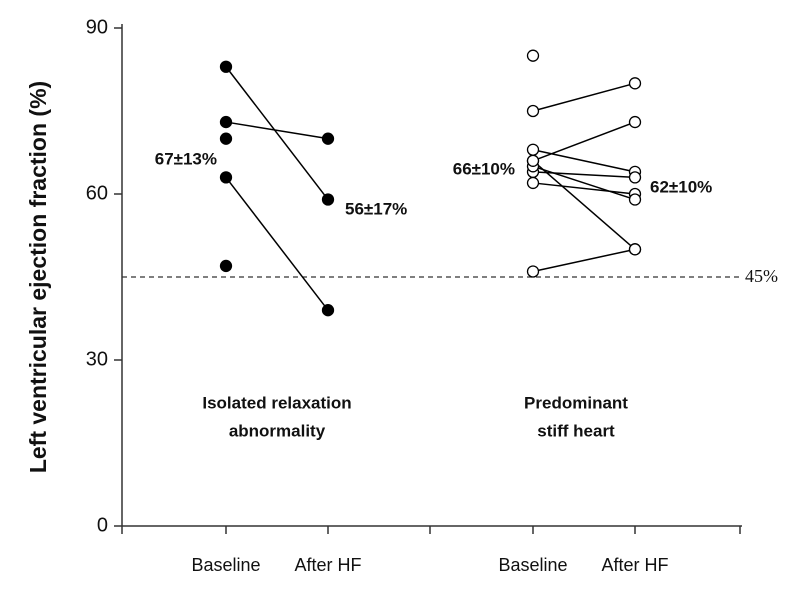  I want to click on group-label: stiff heart, so click(576, 430).